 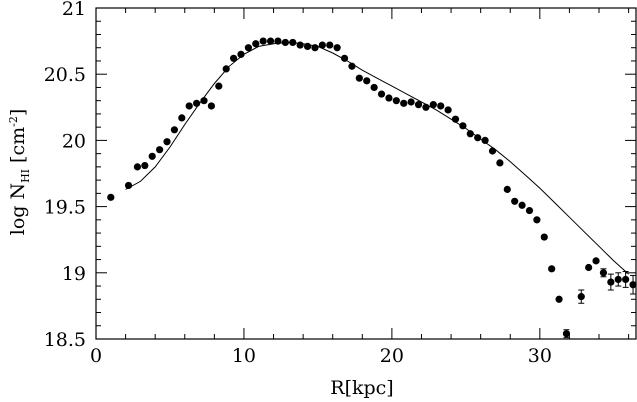 What do you see at coordinates (74, 141) in the screenshot?
I see `y-tick-label: 20` at bounding box center [74, 141].